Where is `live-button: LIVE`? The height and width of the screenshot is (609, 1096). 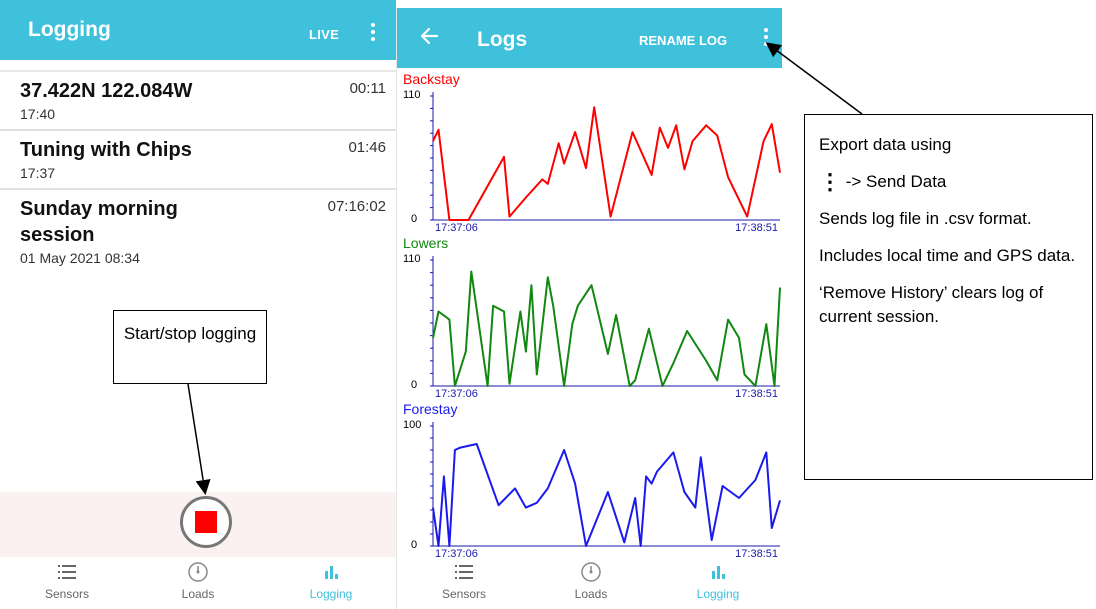
live-button: LIVE is located at coordinates (324, 34).